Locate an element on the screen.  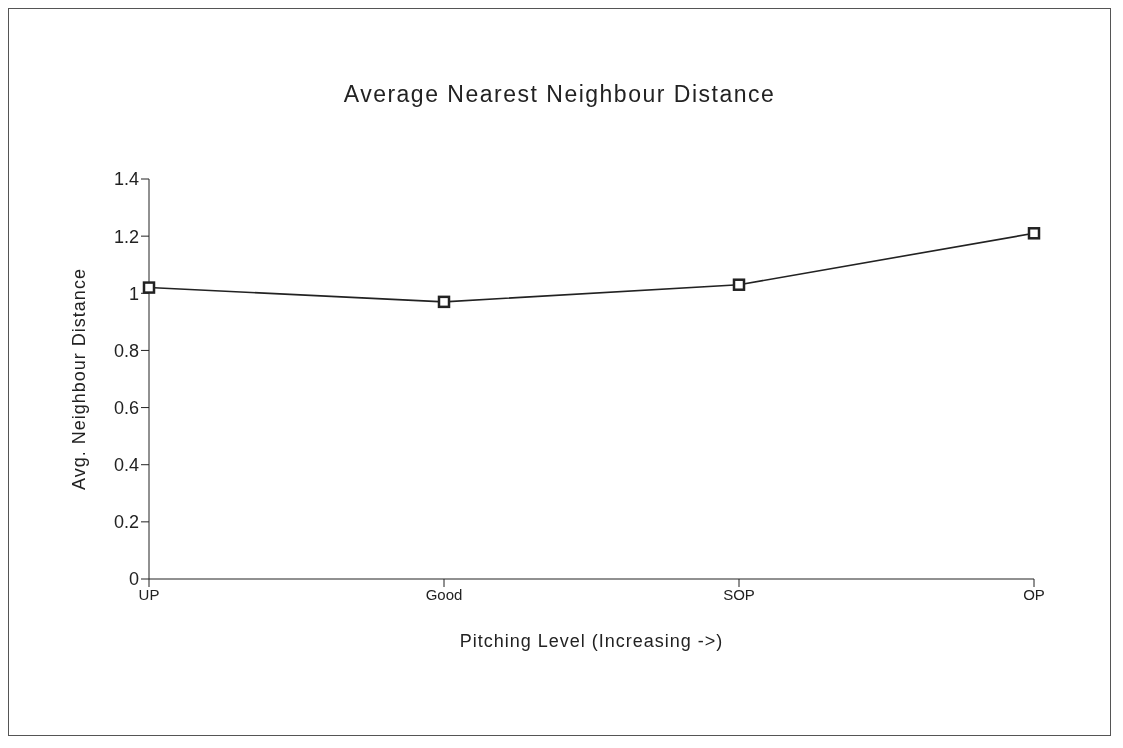
chart-title: Average Nearest Neighbour Distance is located at coordinates (559, 94).